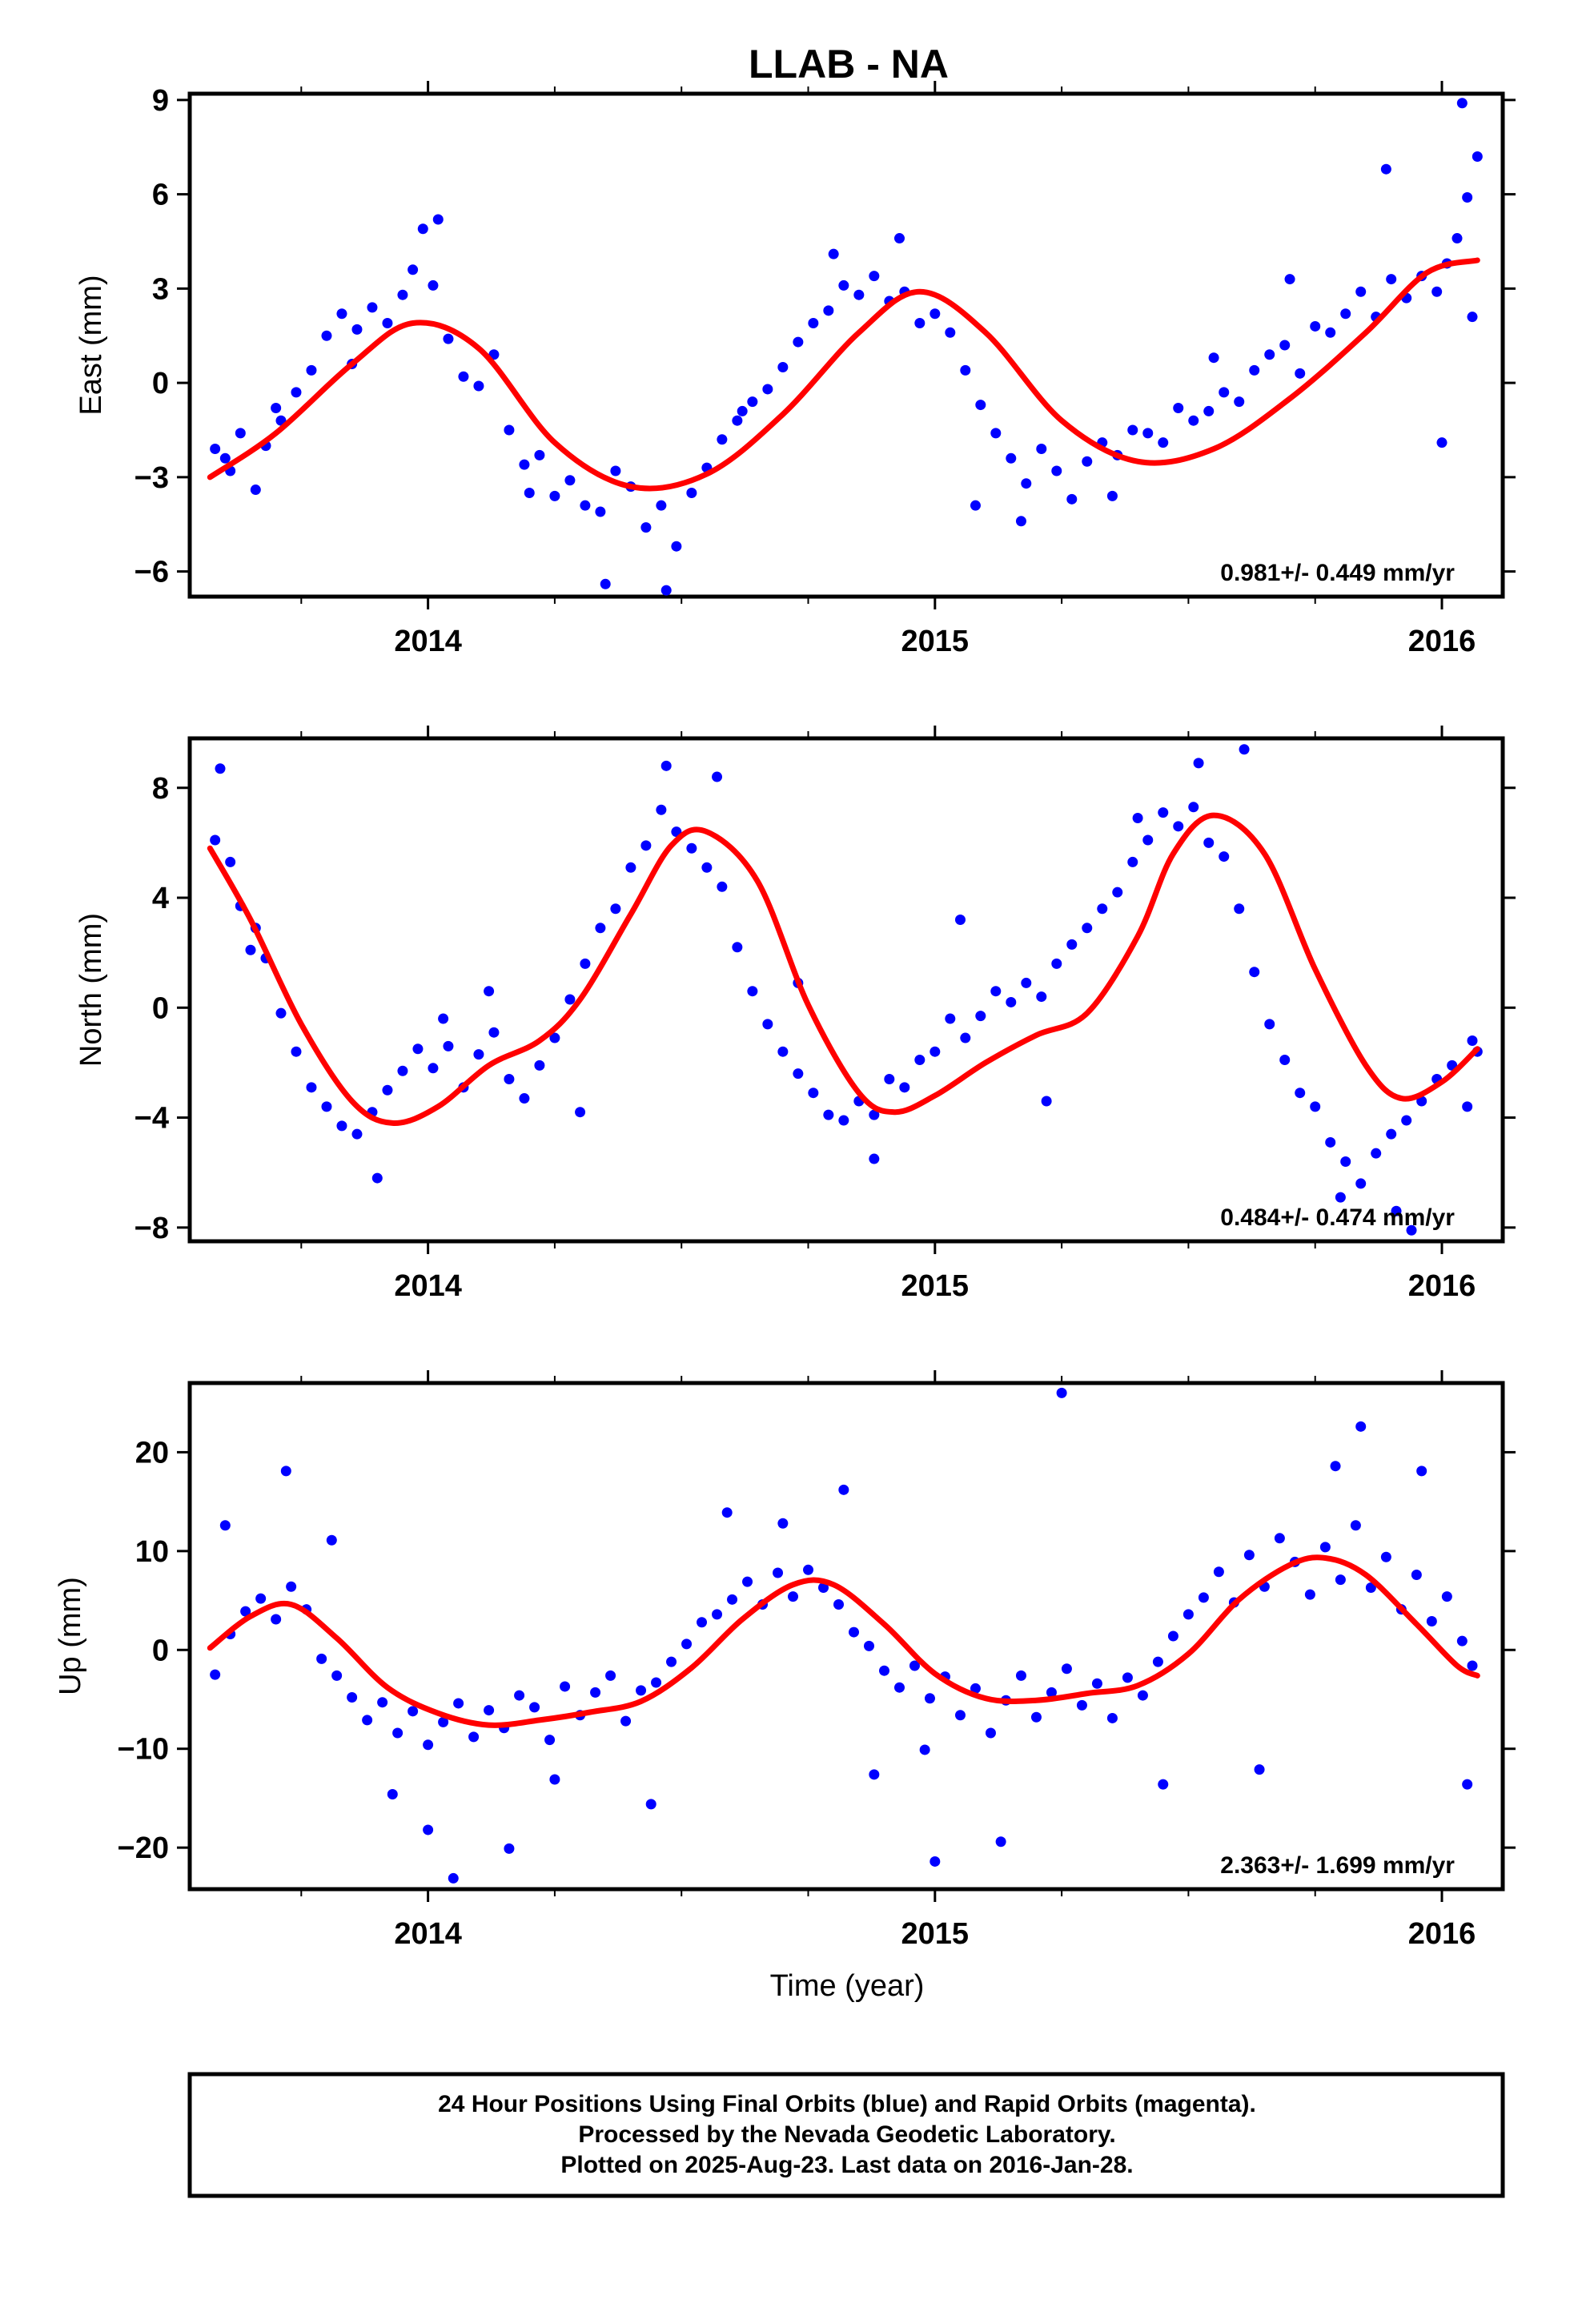 This screenshot has height=2324, width=1582. What do you see at coordinates (935, 641) in the screenshot?
I see `east-x-tick-label: 2015` at bounding box center [935, 641].